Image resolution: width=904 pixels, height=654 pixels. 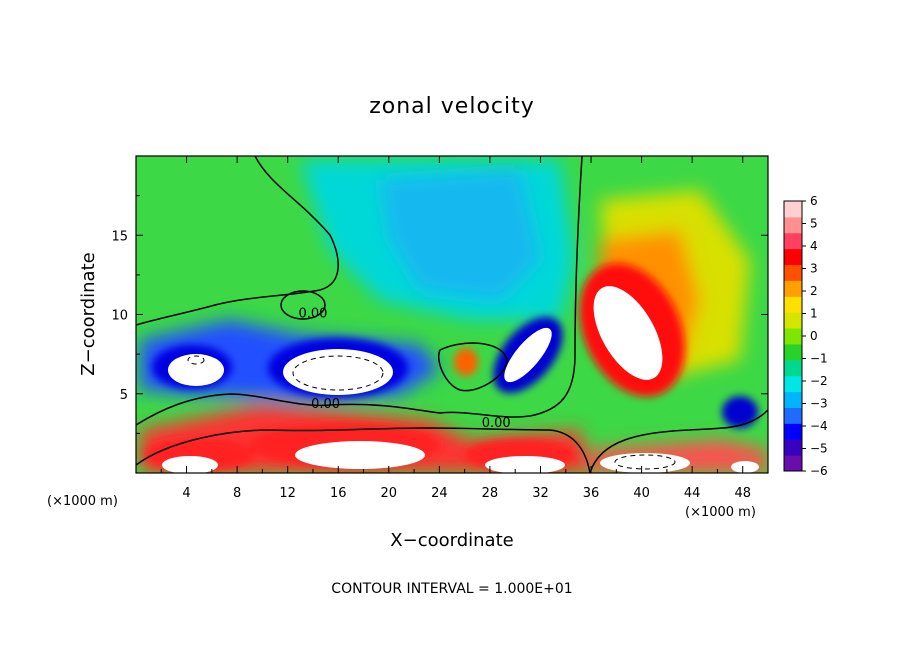 What do you see at coordinates (88, 313) in the screenshot?
I see `y-axis-label: Z−coordinate` at bounding box center [88, 313].